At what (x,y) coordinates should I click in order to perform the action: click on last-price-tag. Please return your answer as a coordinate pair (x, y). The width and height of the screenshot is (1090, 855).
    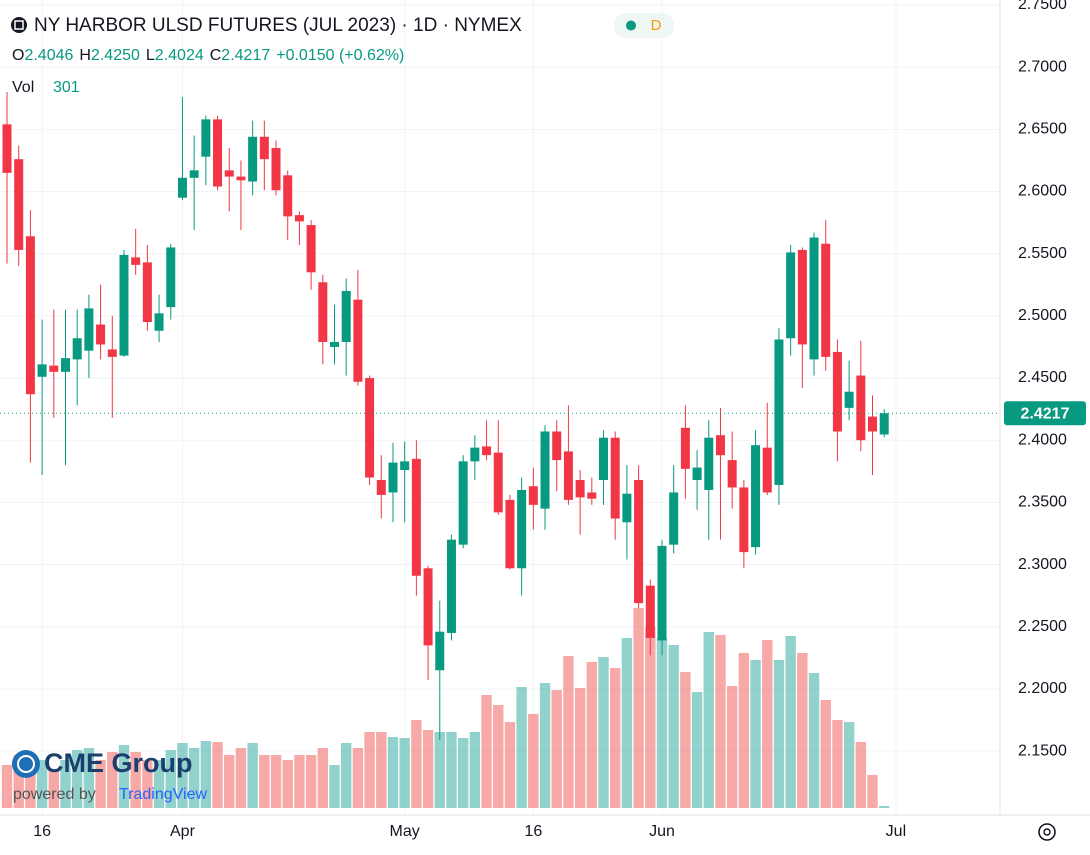
    Looking at the image, I should click on (1045, 413).